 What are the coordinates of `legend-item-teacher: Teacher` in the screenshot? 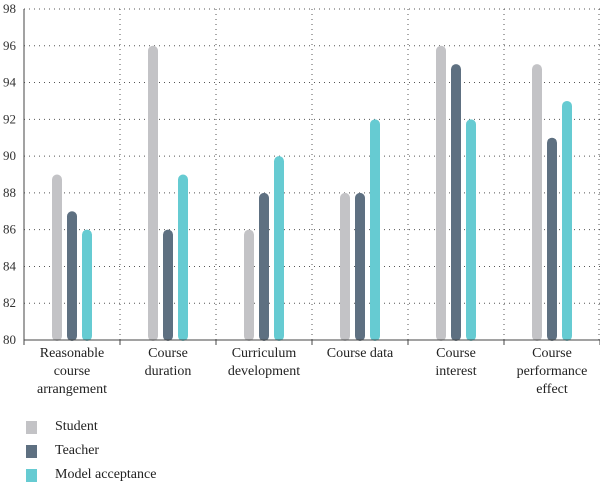 It's located at (91, 451).